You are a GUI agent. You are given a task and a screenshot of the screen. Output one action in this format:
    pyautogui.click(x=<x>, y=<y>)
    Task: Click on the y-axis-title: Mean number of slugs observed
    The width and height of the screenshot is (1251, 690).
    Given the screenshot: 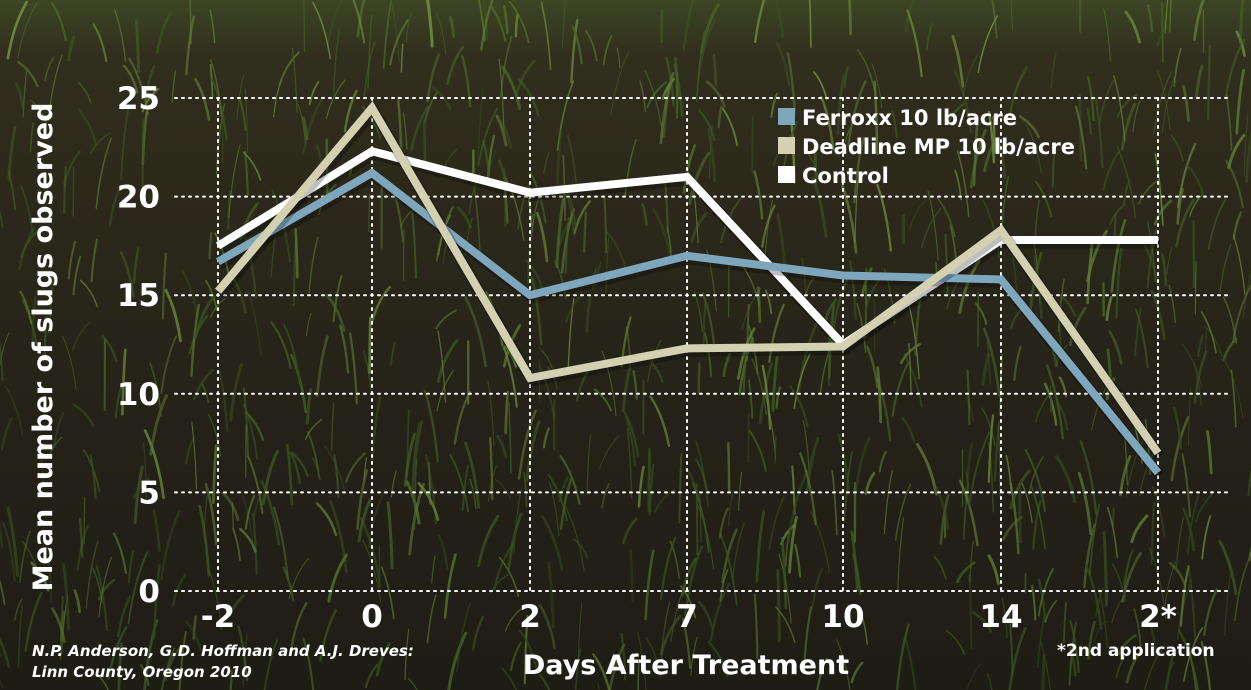 What is the action you would take?
    pyautogui.click(x=43, y=347)
    